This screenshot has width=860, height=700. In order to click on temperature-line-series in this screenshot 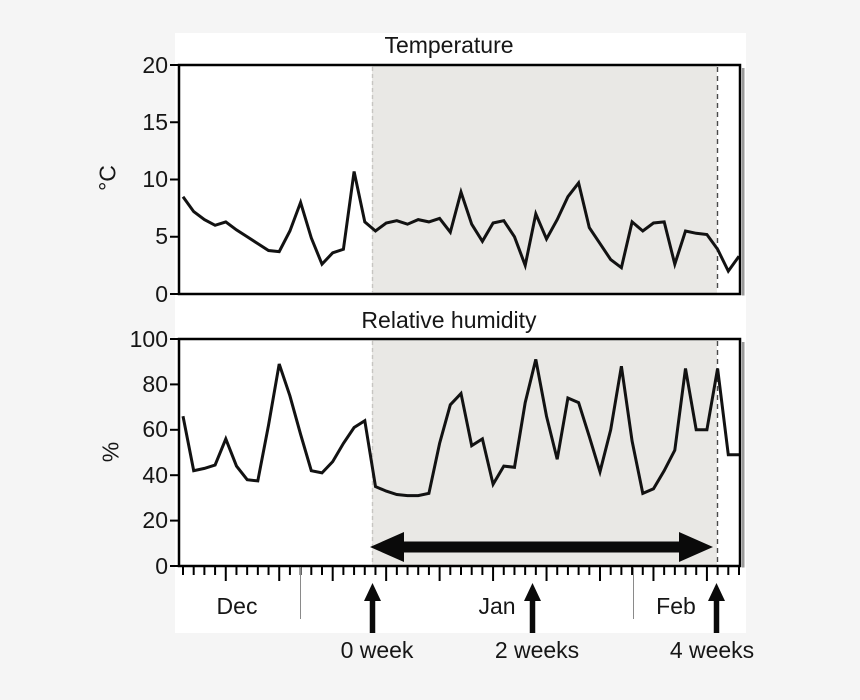, I will do `click(461, 223)`.